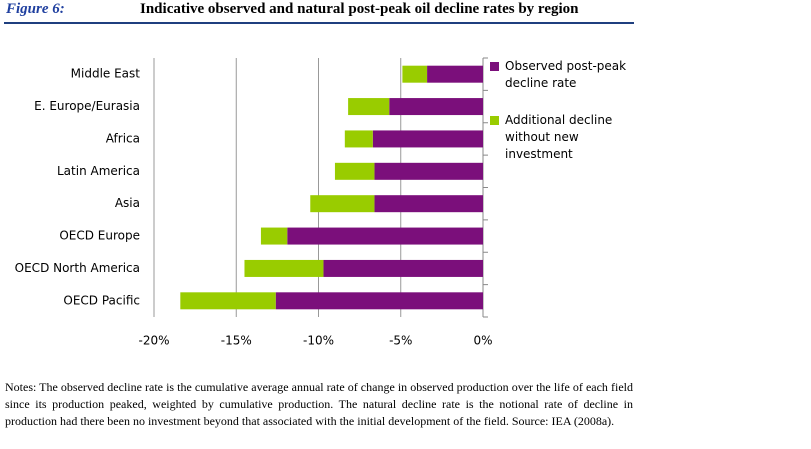 This screenshot has width=811, height=449. What do you see at coordinates (98, 171) in the screenshot?
I see `y-tick-label: Latin America` at bounding box center [98, 171].